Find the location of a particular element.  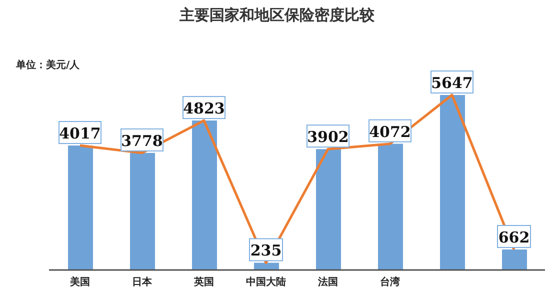

data-label: 235 is located at coordinates (266, 251).